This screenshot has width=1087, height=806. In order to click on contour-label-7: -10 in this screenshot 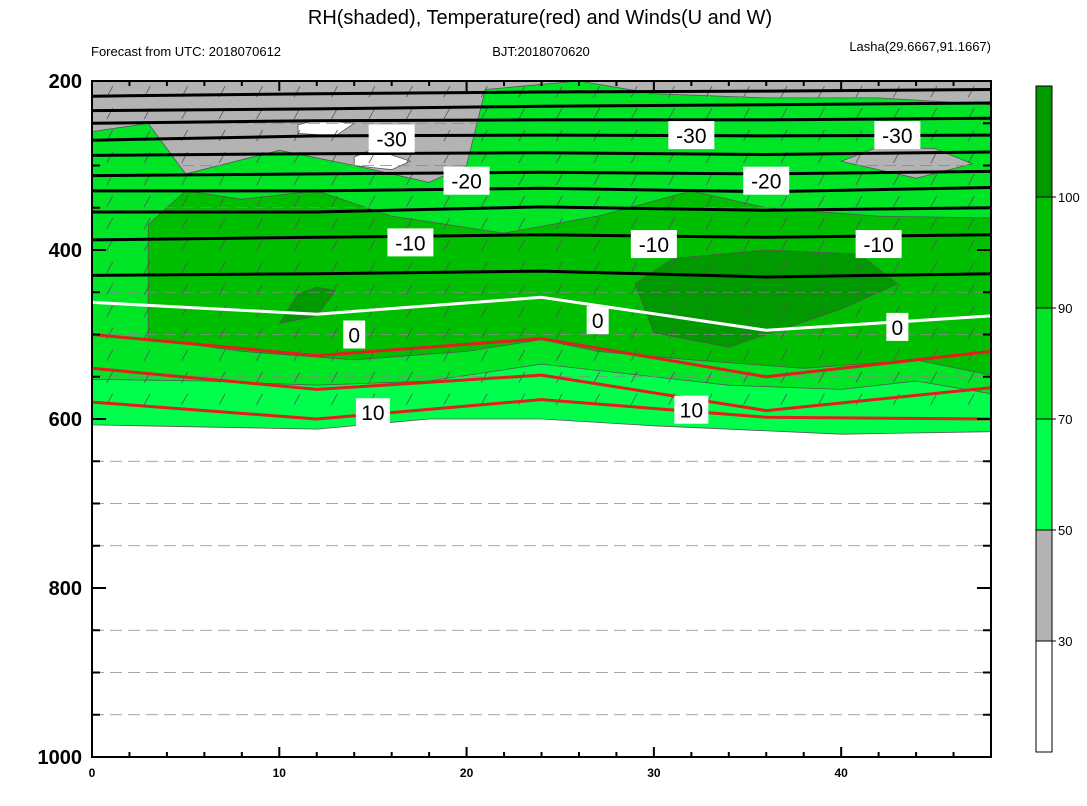, I will do `click(878, 245)`.